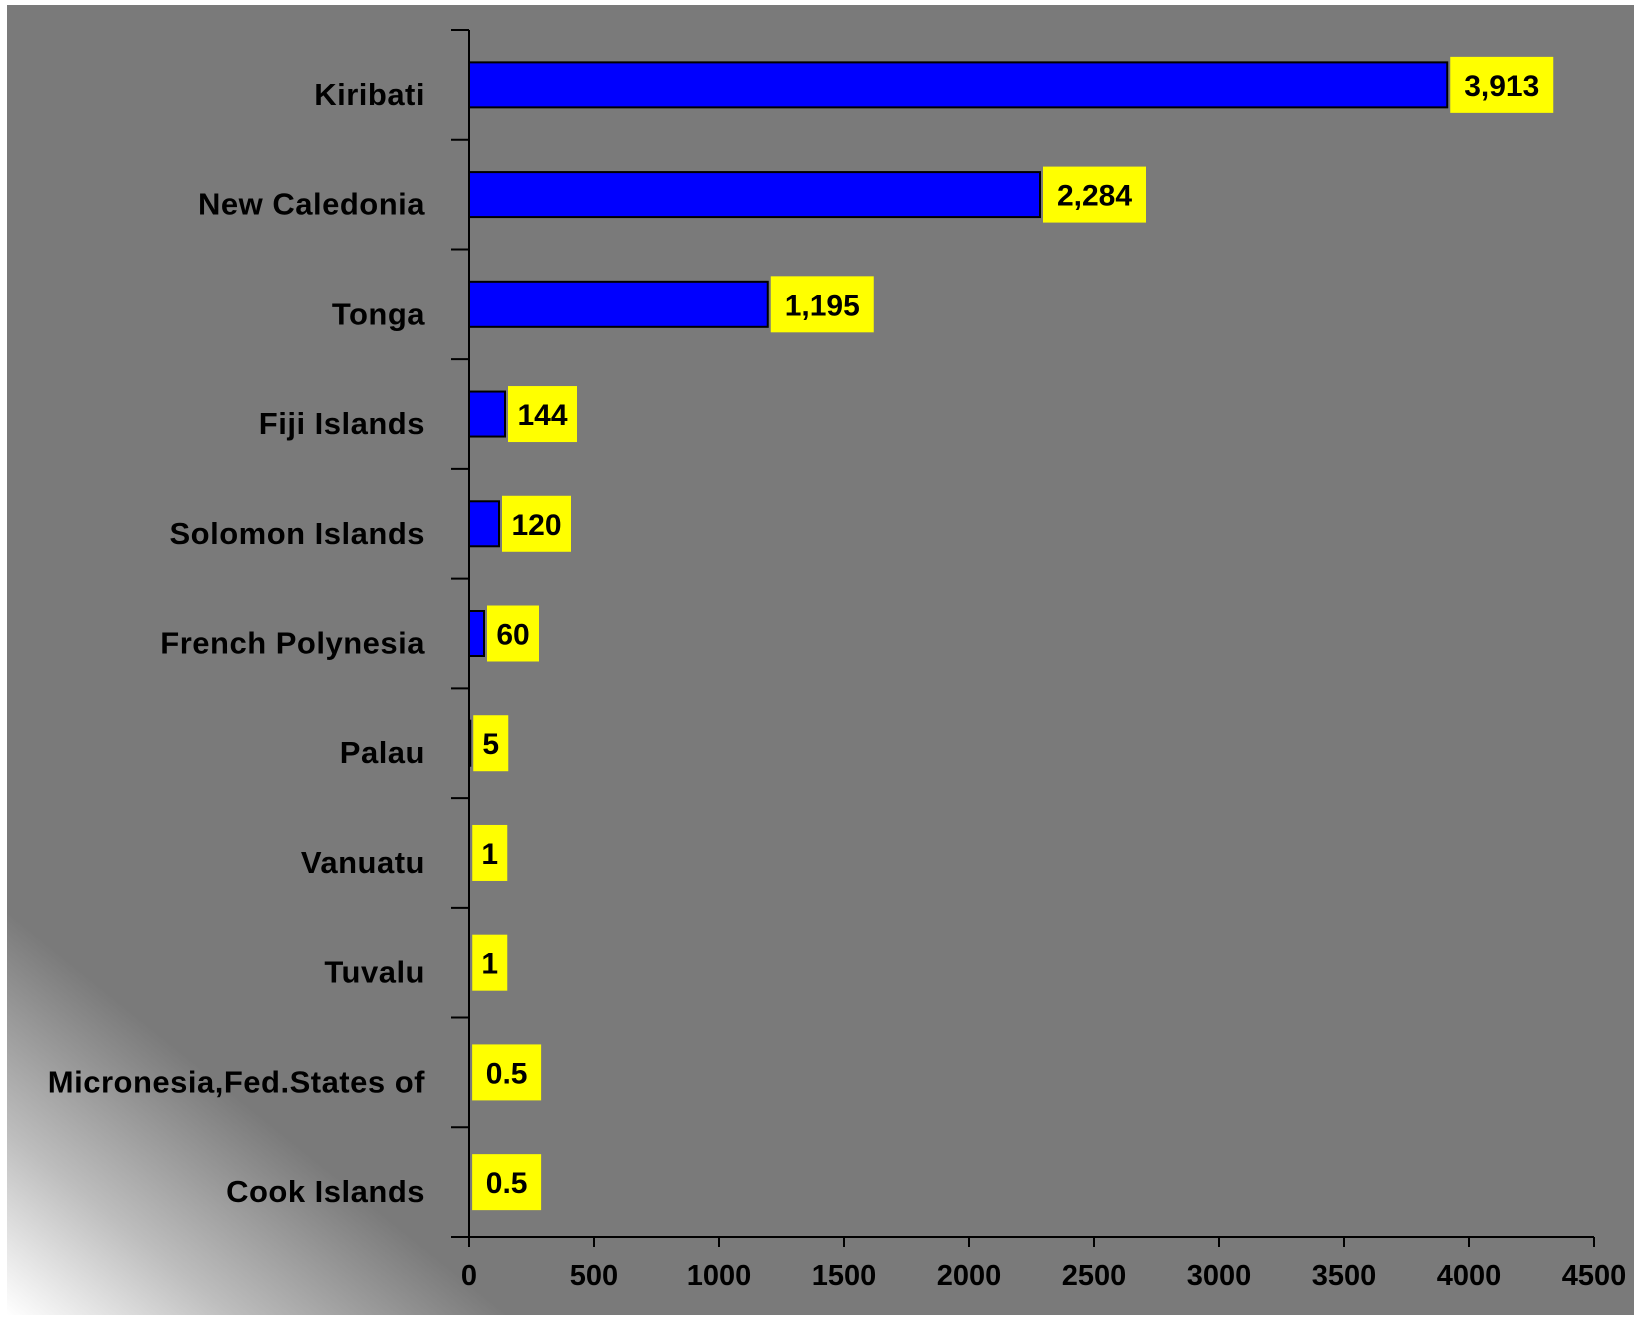  Describe the element at coordinates (594, 1276) in the screenshot. I see `x-tick-label: 500` at that location.